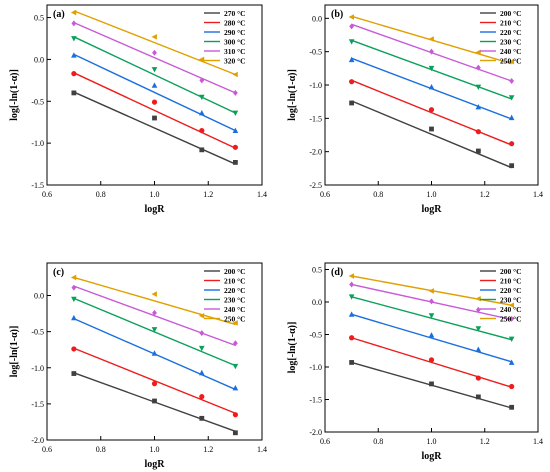  I want to click on legend-label: 320 °C, so click(235, 61).